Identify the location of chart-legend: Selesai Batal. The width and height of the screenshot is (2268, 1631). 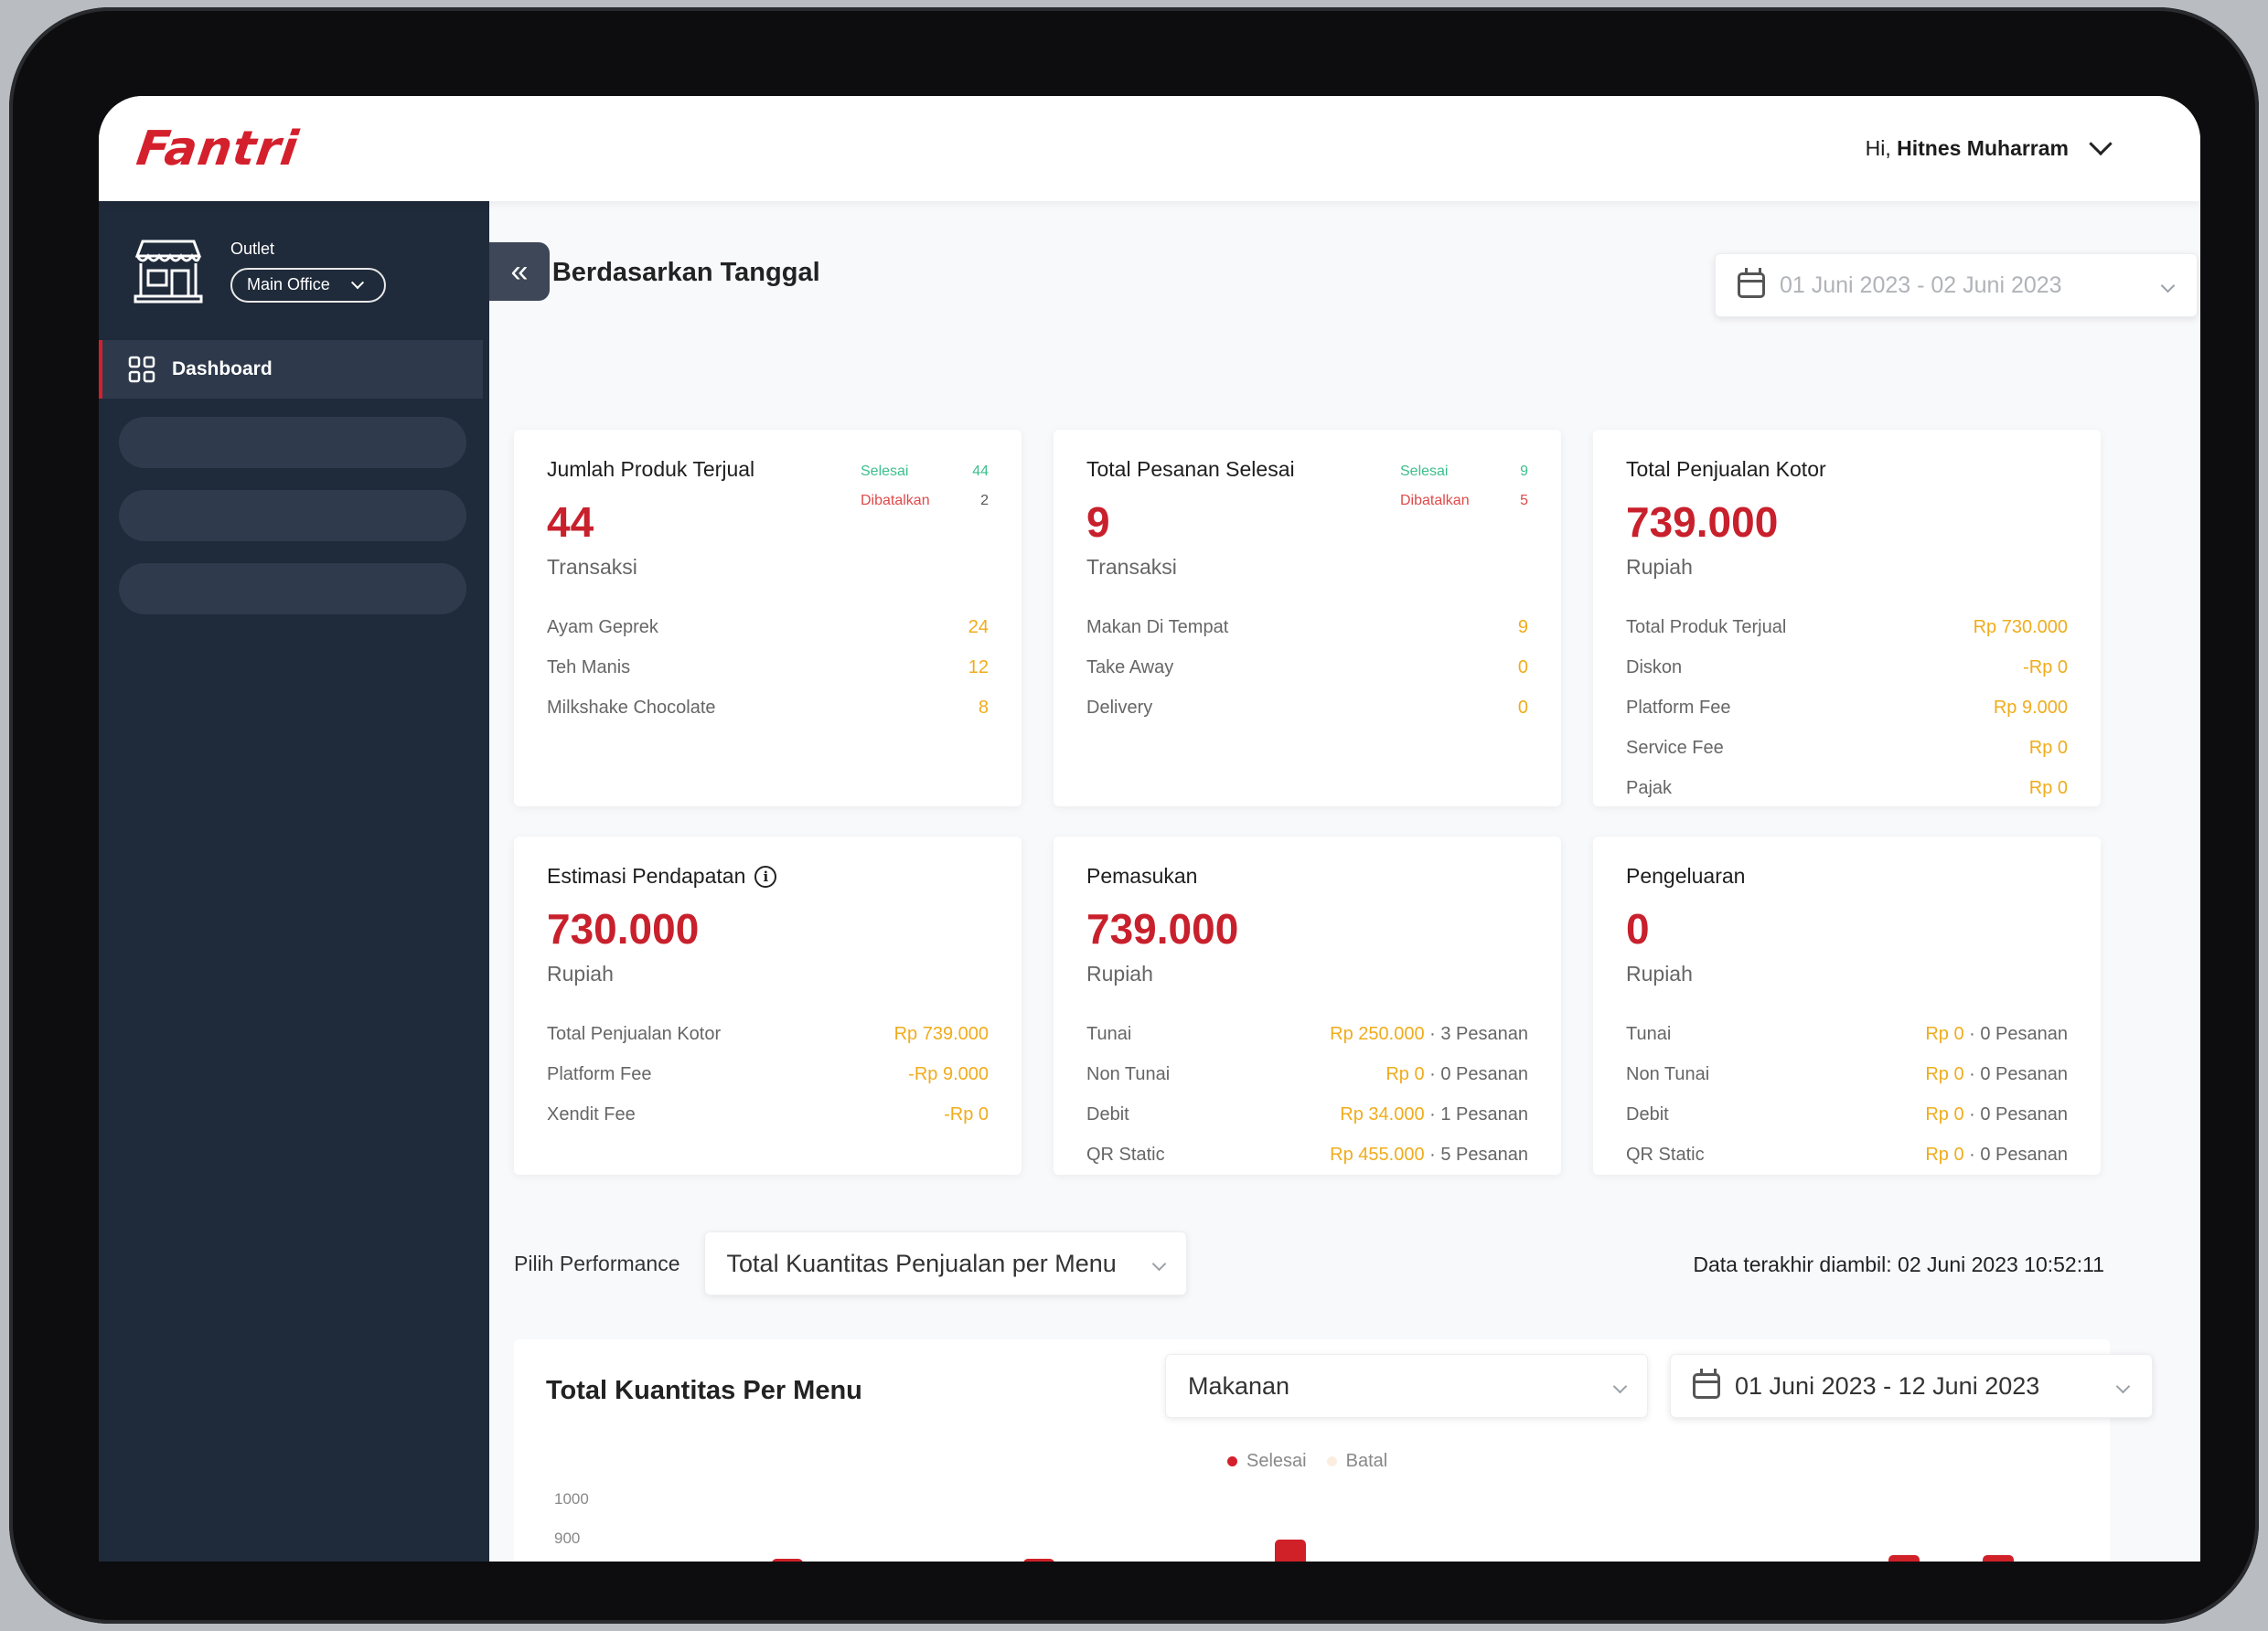
(1307, 1461).